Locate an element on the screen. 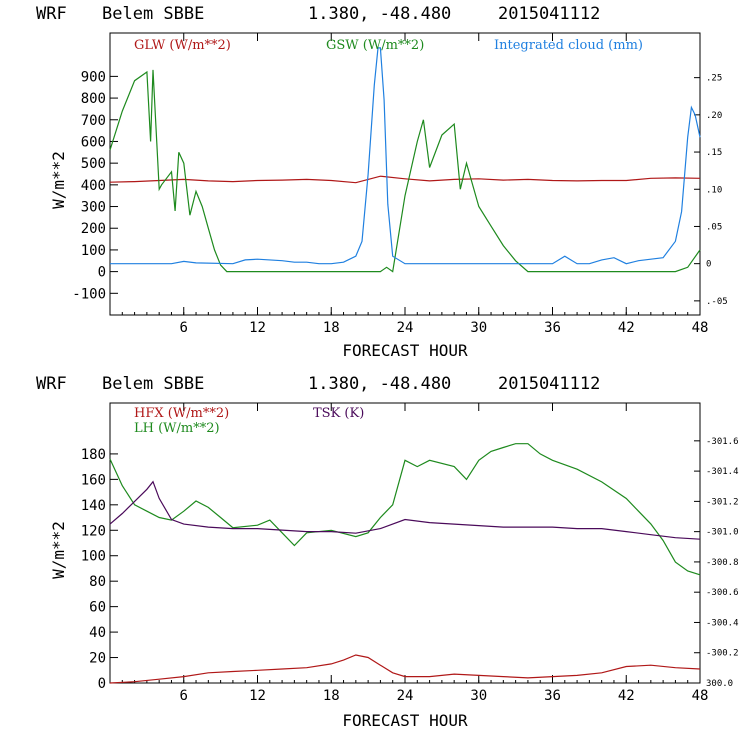 This screenshot has width=740, height=740. y-tick-label: 800 is located at coordinates (93, 99).